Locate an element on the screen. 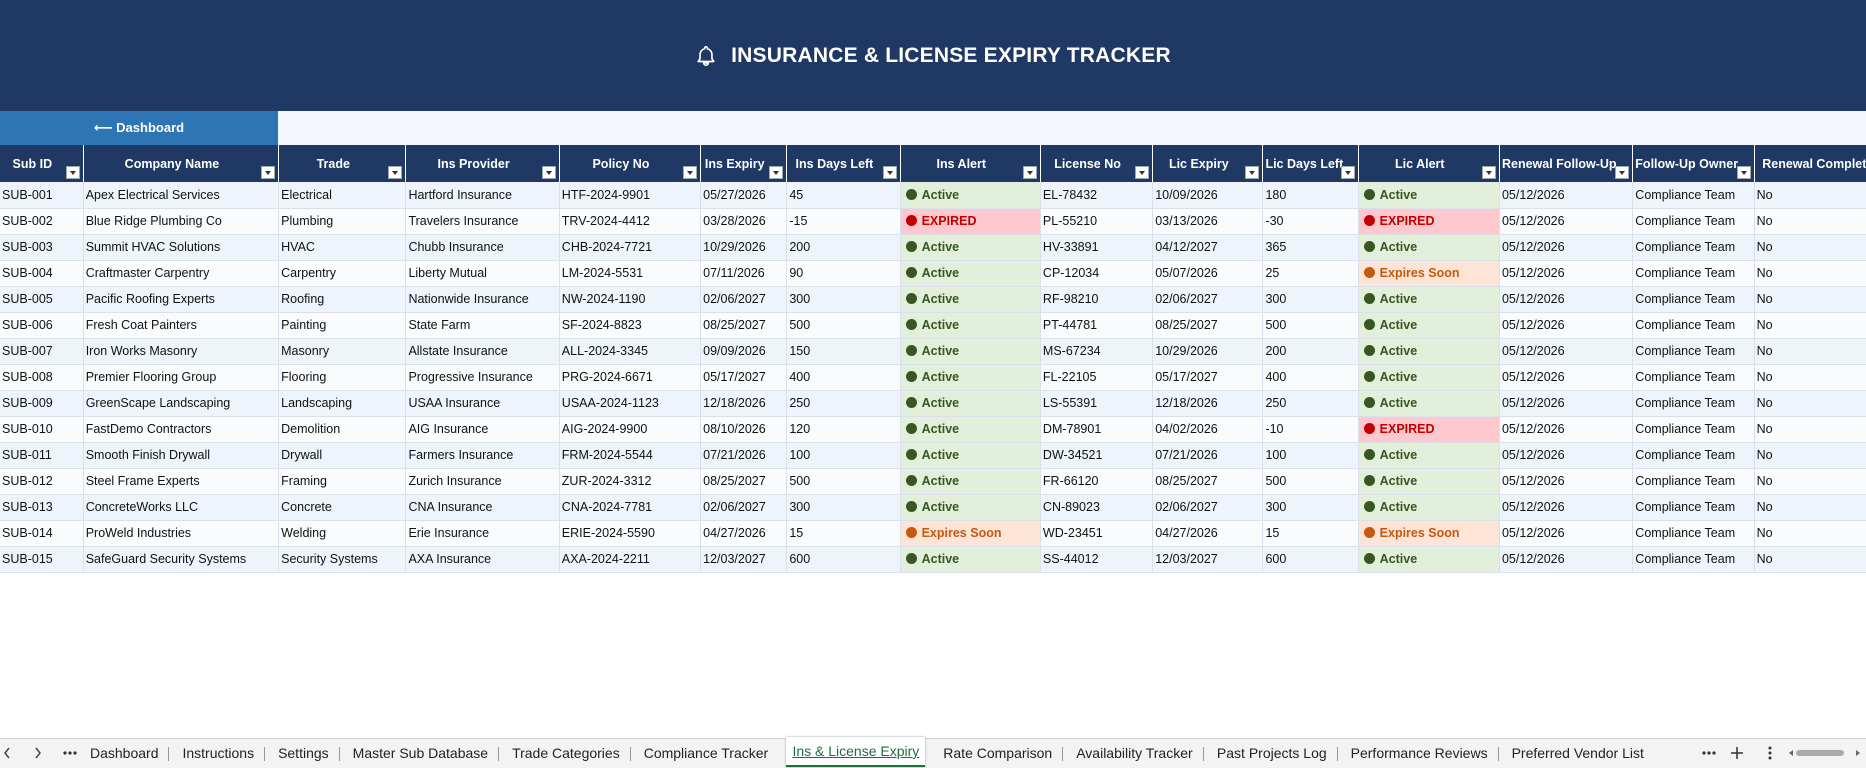  cell: 100 is located at coordinates (843, 455).